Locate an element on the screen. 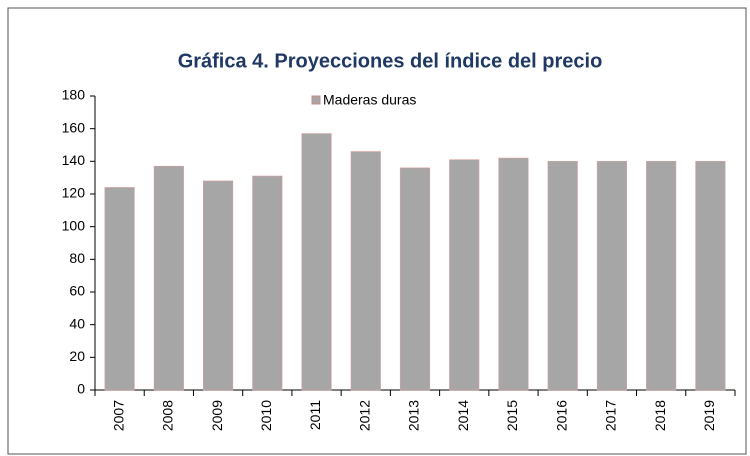 This screenshot has width=750, height=456. x-tick-label: 2017 is located at coordinates (611, 415).